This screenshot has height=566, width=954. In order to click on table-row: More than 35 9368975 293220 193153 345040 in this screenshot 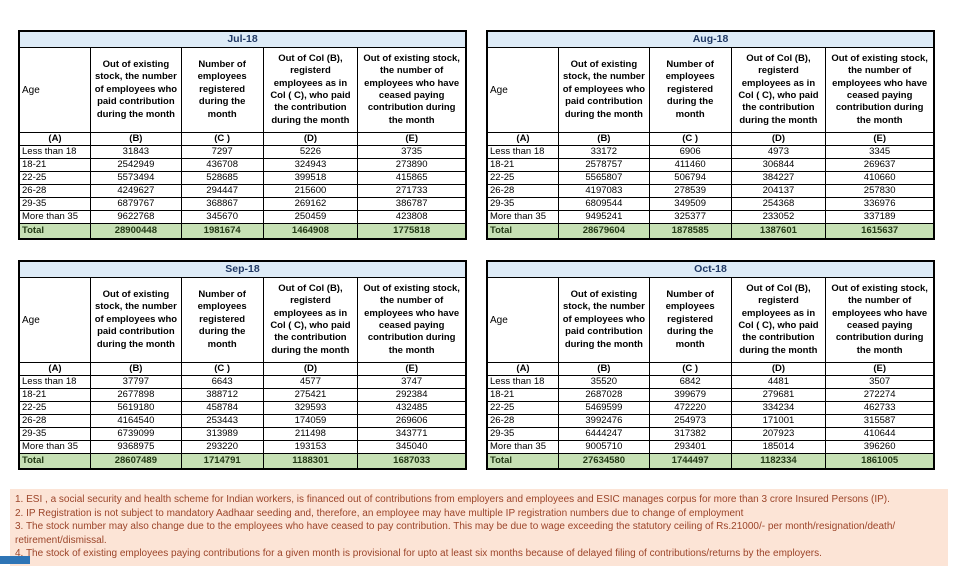, I will do `click(242, 447)`.